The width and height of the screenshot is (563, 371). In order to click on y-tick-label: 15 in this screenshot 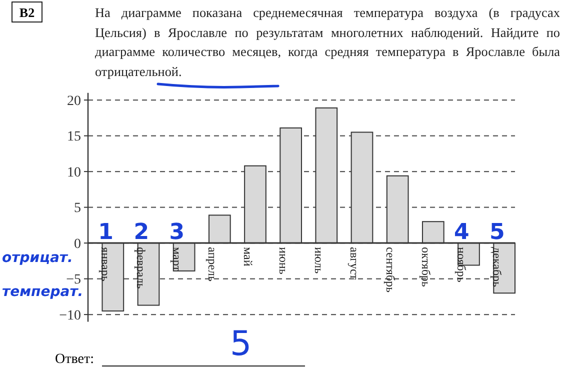, I will do `click(74, 137)`.